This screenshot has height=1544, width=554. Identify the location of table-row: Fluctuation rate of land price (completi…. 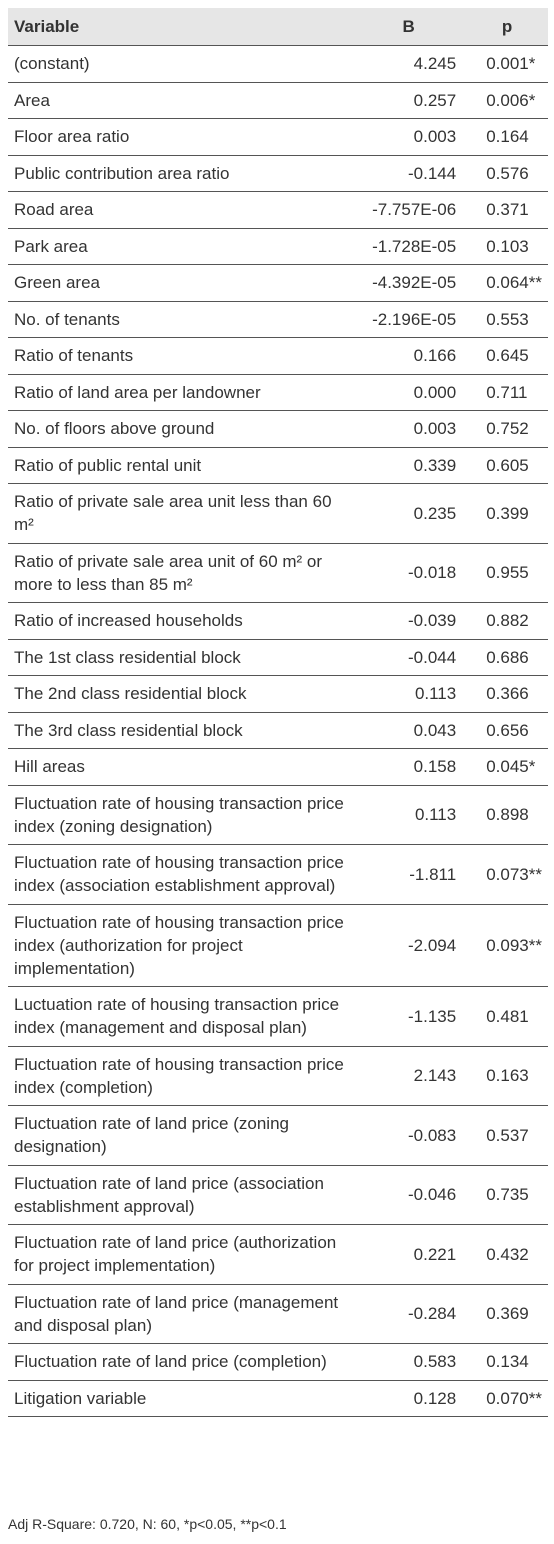
(278, 1362).